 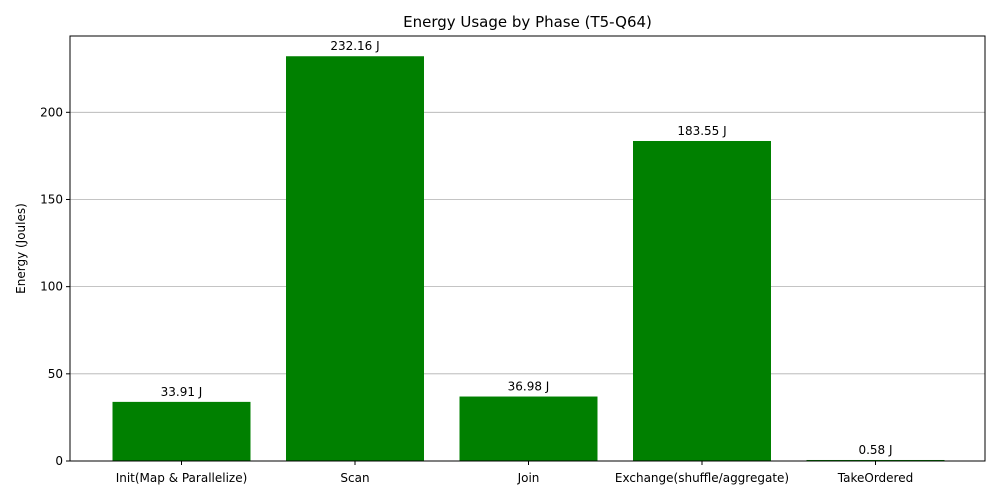 I want to click on x-tick-label: Join, so click(x=528, y=478).